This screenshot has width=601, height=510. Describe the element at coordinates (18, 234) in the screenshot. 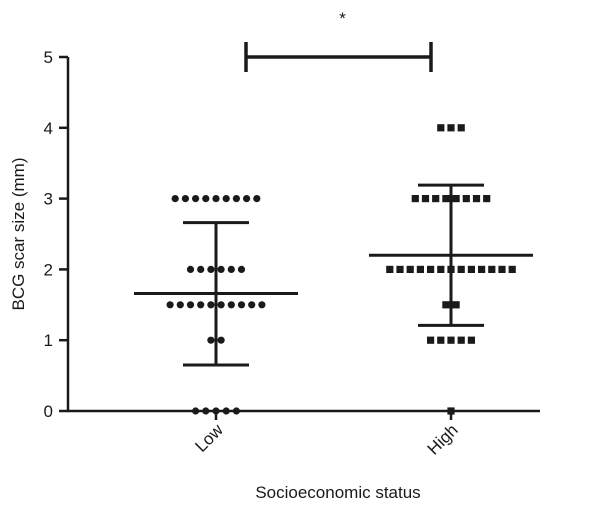

I see `y-axis-label: BCG scar size (mm)` at that location.